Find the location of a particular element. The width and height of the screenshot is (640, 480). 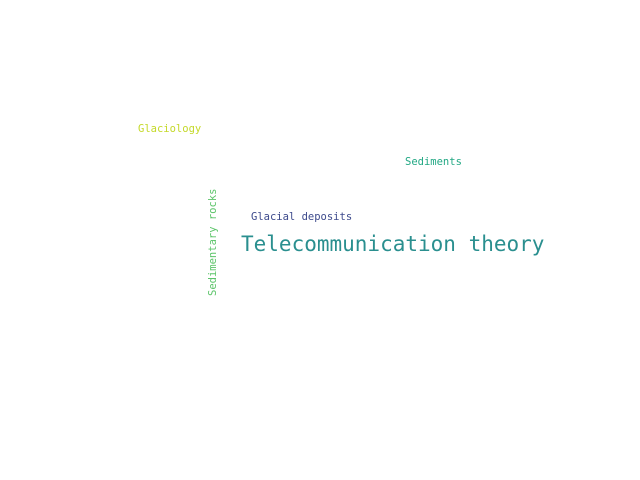

word-telecommunication-theory: Telecommunication theory is located at coordinates (393, 244).